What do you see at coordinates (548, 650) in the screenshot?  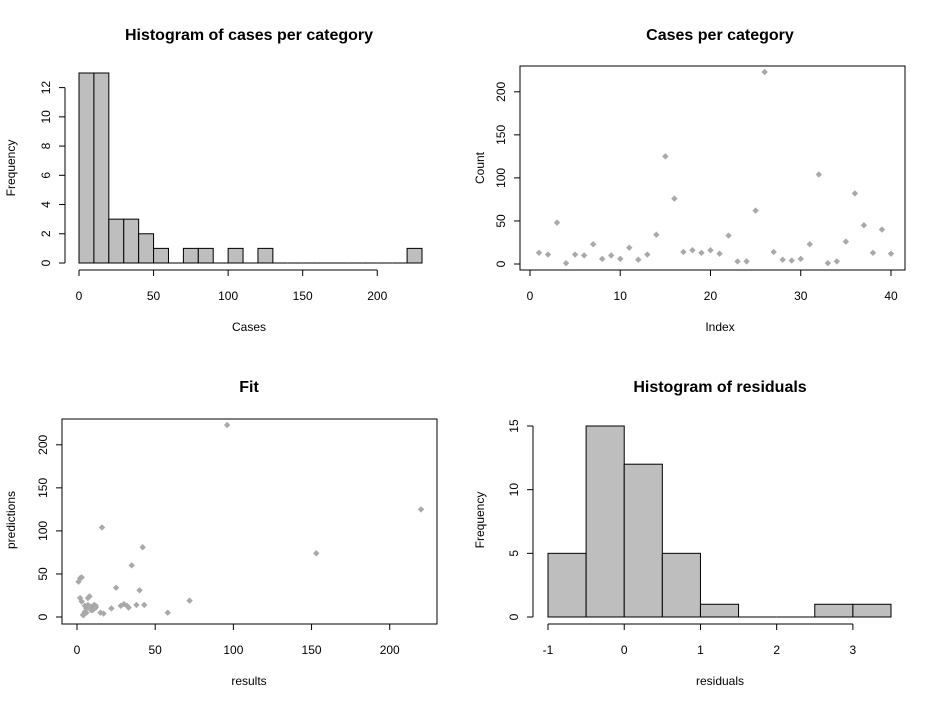 I see `x-tick-label: -1` at bounding box center [548, 650].